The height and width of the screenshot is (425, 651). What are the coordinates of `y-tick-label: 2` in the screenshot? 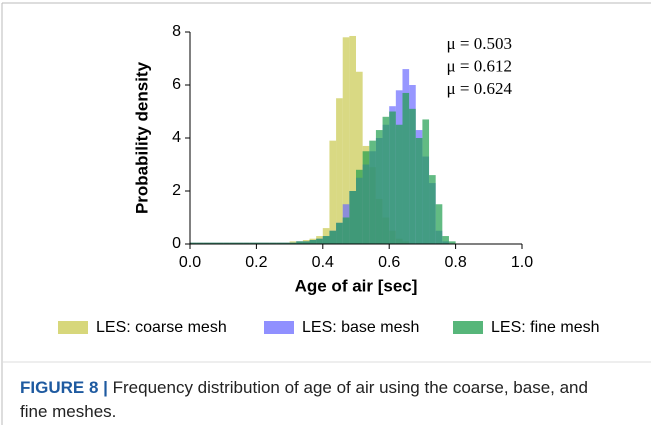 It's located at (176, 190).